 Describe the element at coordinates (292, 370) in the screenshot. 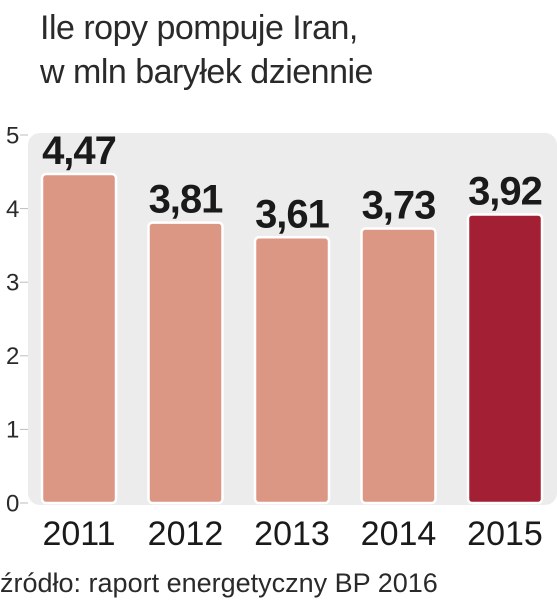

I see `bar-2013` at that location.